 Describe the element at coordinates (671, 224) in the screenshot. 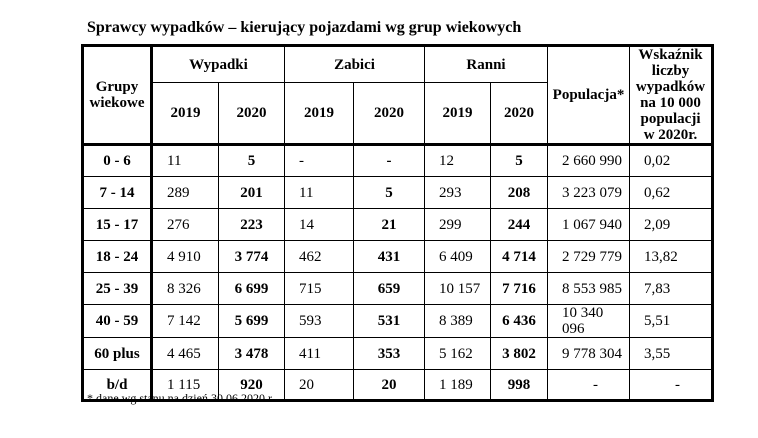

I see `table-cell: 2,09` at that location.